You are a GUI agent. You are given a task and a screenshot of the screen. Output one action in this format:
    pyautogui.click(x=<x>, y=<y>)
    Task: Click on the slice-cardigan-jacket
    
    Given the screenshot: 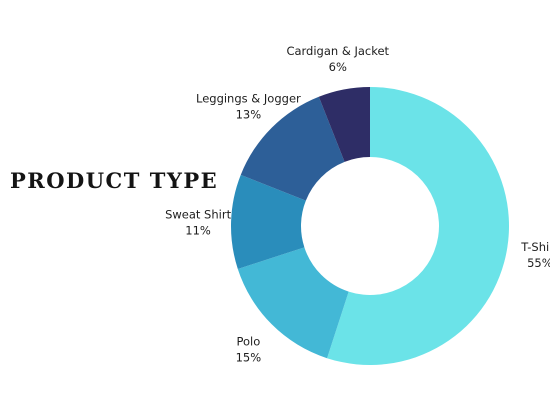 What is the action you would take?
    pyautogui.click(x=344, y=124)
    